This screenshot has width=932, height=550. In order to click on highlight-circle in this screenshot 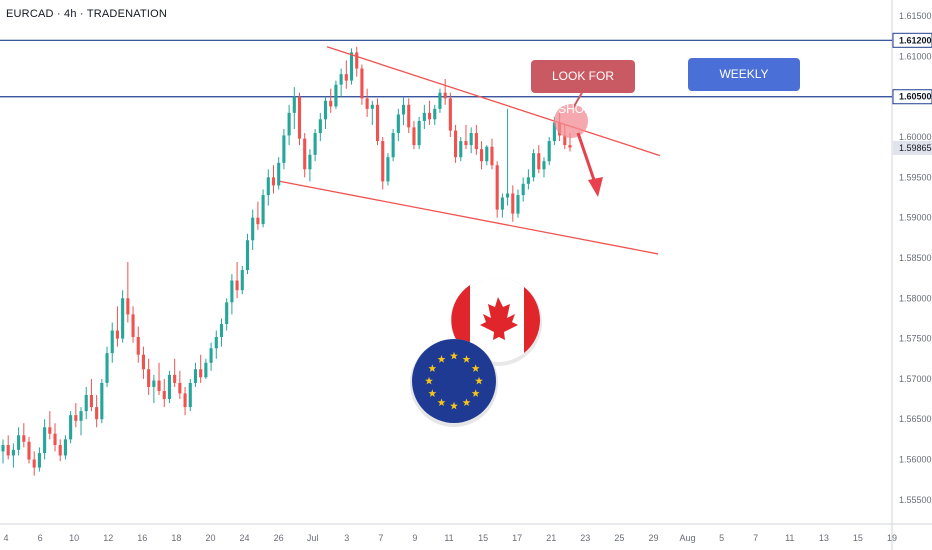, I will do `click(571, 121)`.